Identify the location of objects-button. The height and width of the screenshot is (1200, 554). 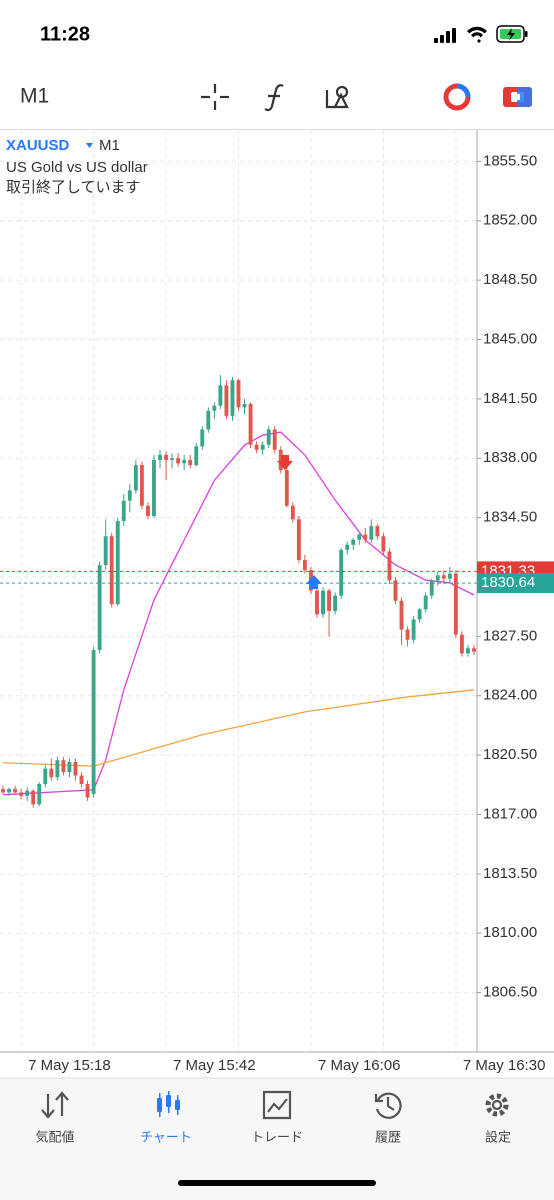
(337, 97).